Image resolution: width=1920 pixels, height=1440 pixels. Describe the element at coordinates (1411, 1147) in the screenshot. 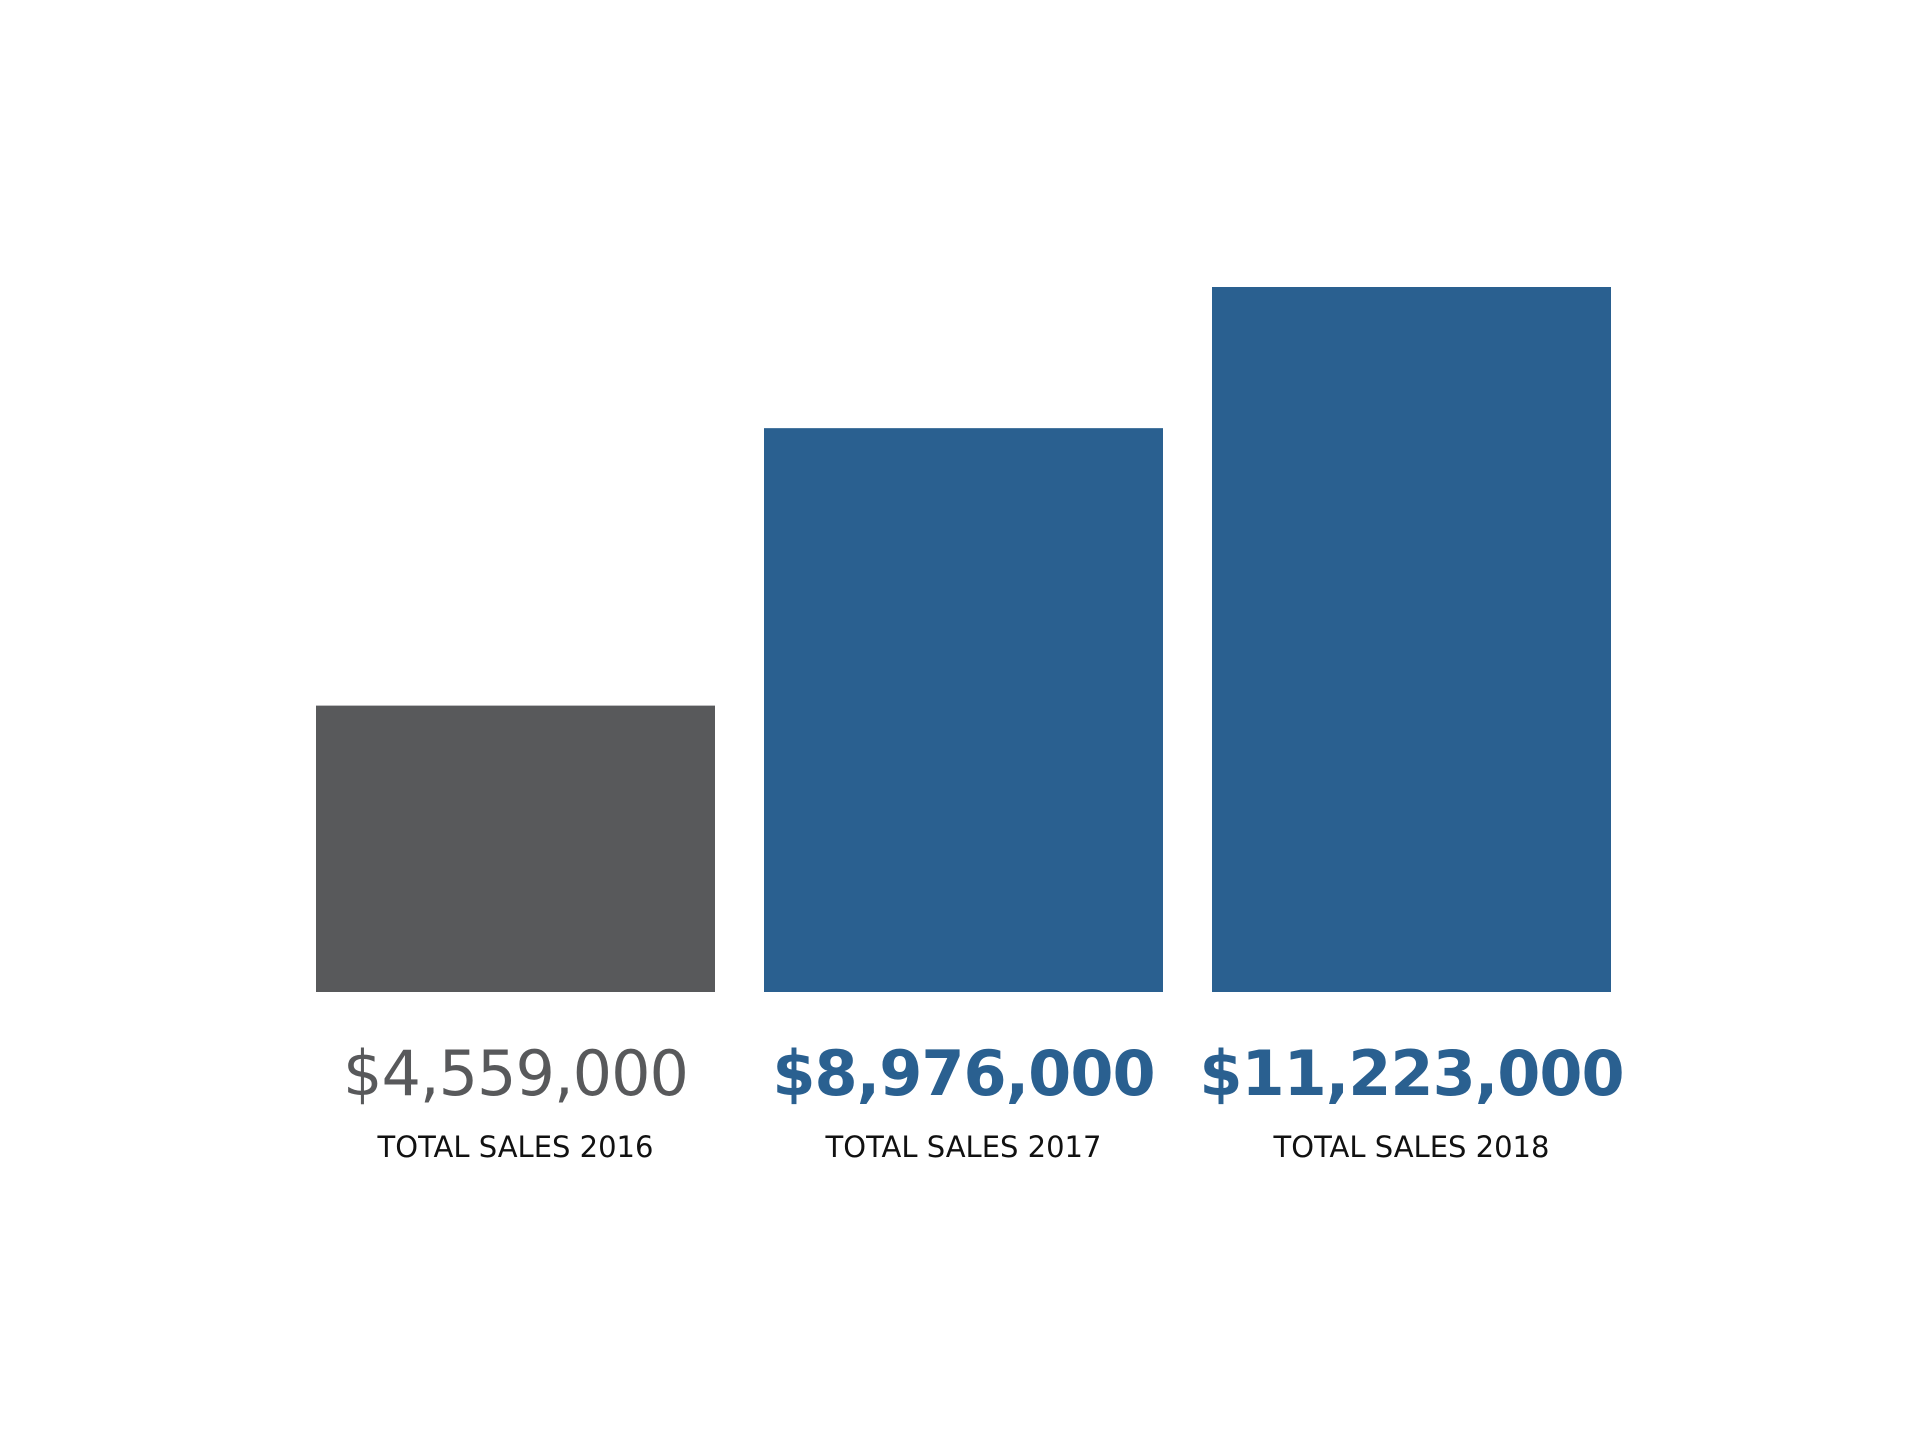

I see `category-label: TOTAL SALES 2018` at that location.